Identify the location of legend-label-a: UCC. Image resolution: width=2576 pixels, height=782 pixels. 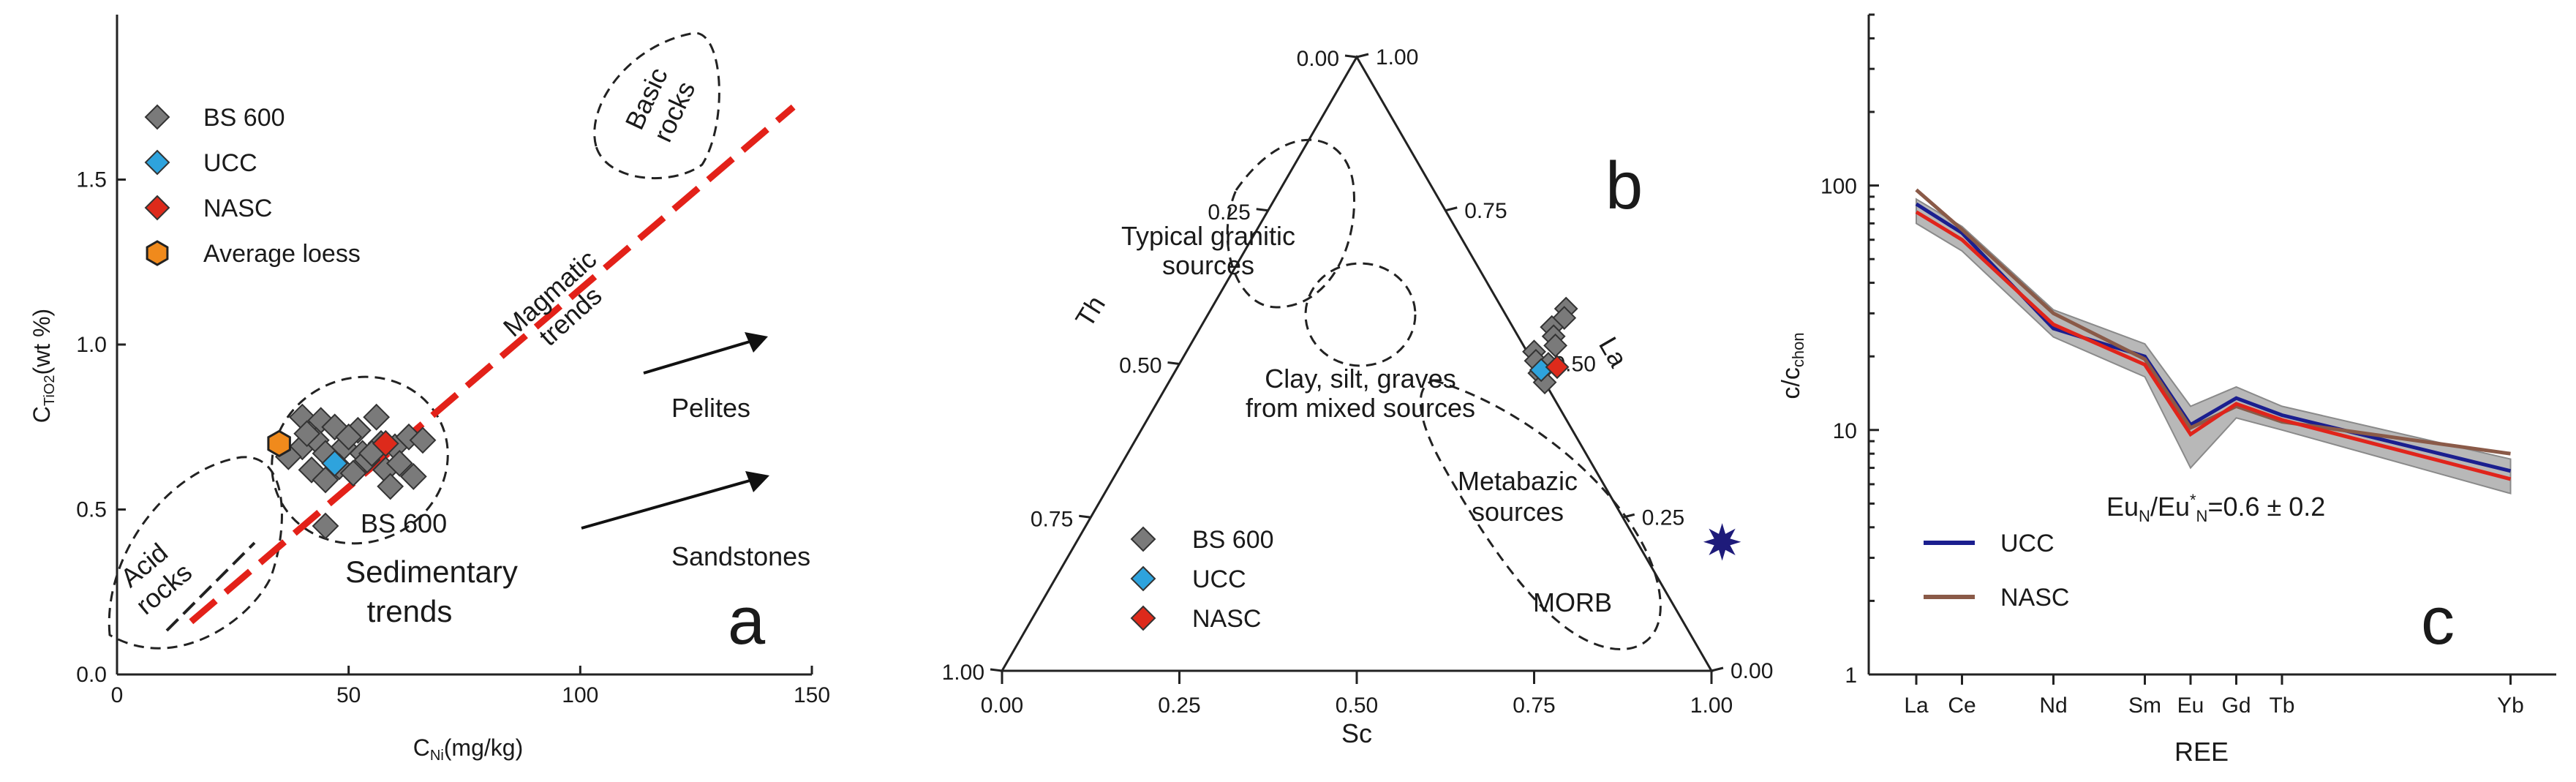
(230, 163).